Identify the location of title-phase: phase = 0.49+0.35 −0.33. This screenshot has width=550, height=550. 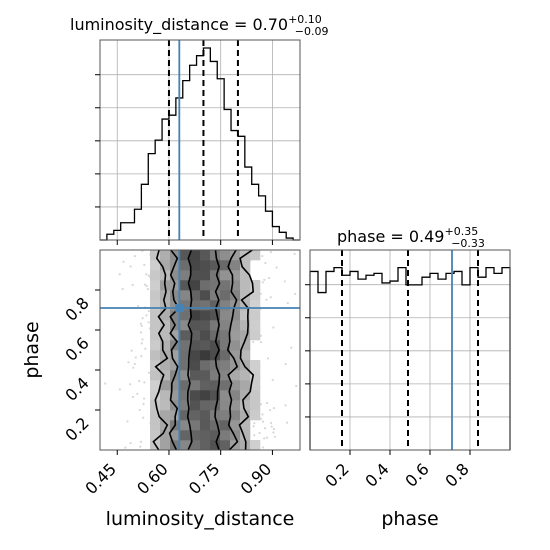
(411, 237).